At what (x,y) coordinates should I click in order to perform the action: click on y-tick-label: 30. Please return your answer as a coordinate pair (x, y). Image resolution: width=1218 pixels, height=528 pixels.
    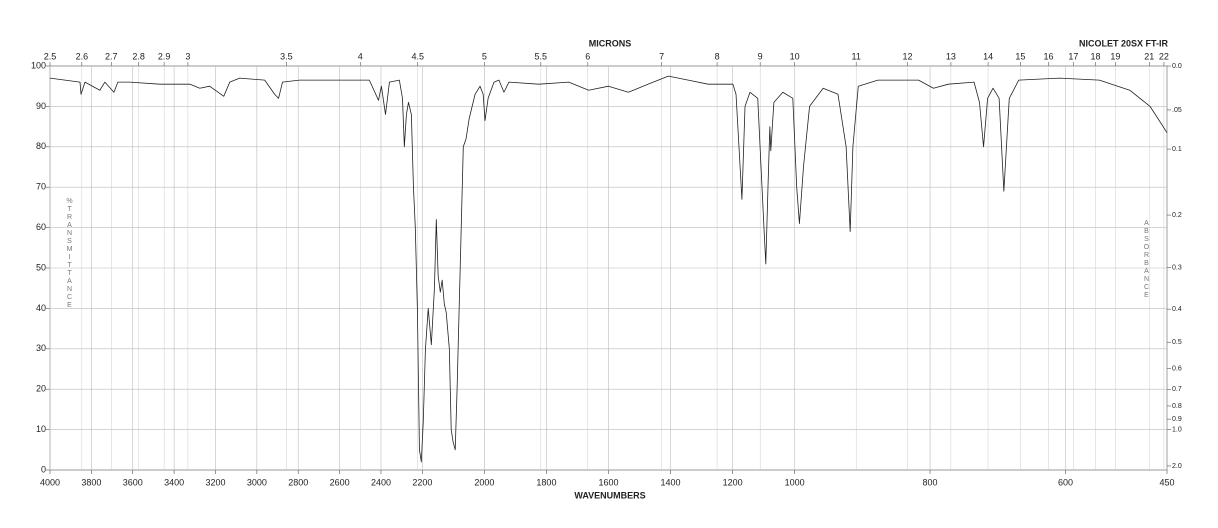
    Looking at the image, I should click on (41, 348).